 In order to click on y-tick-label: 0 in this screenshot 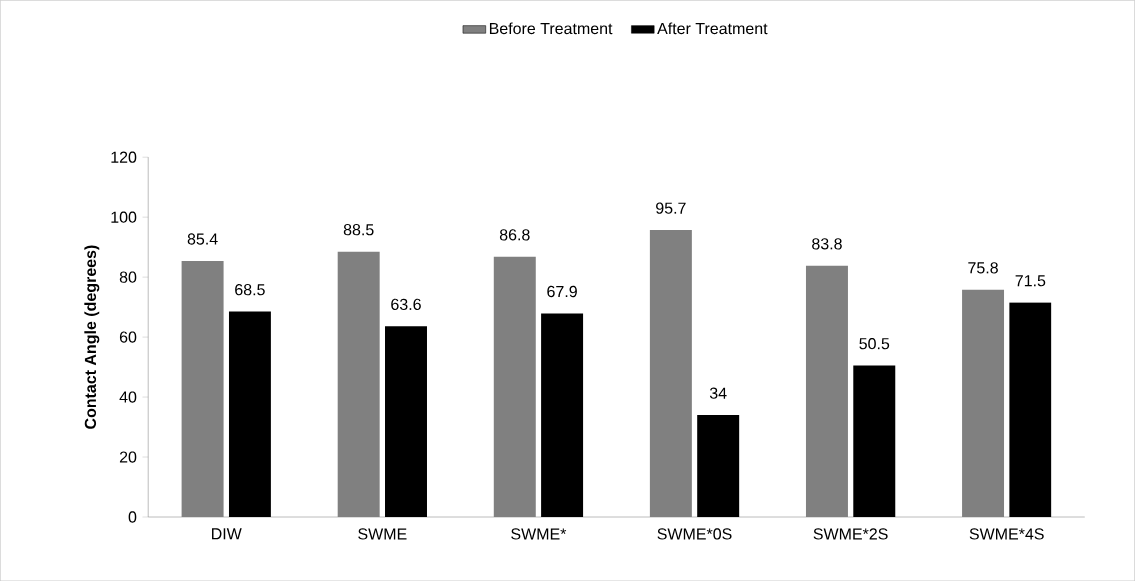, I will do `click(132, 517)`.